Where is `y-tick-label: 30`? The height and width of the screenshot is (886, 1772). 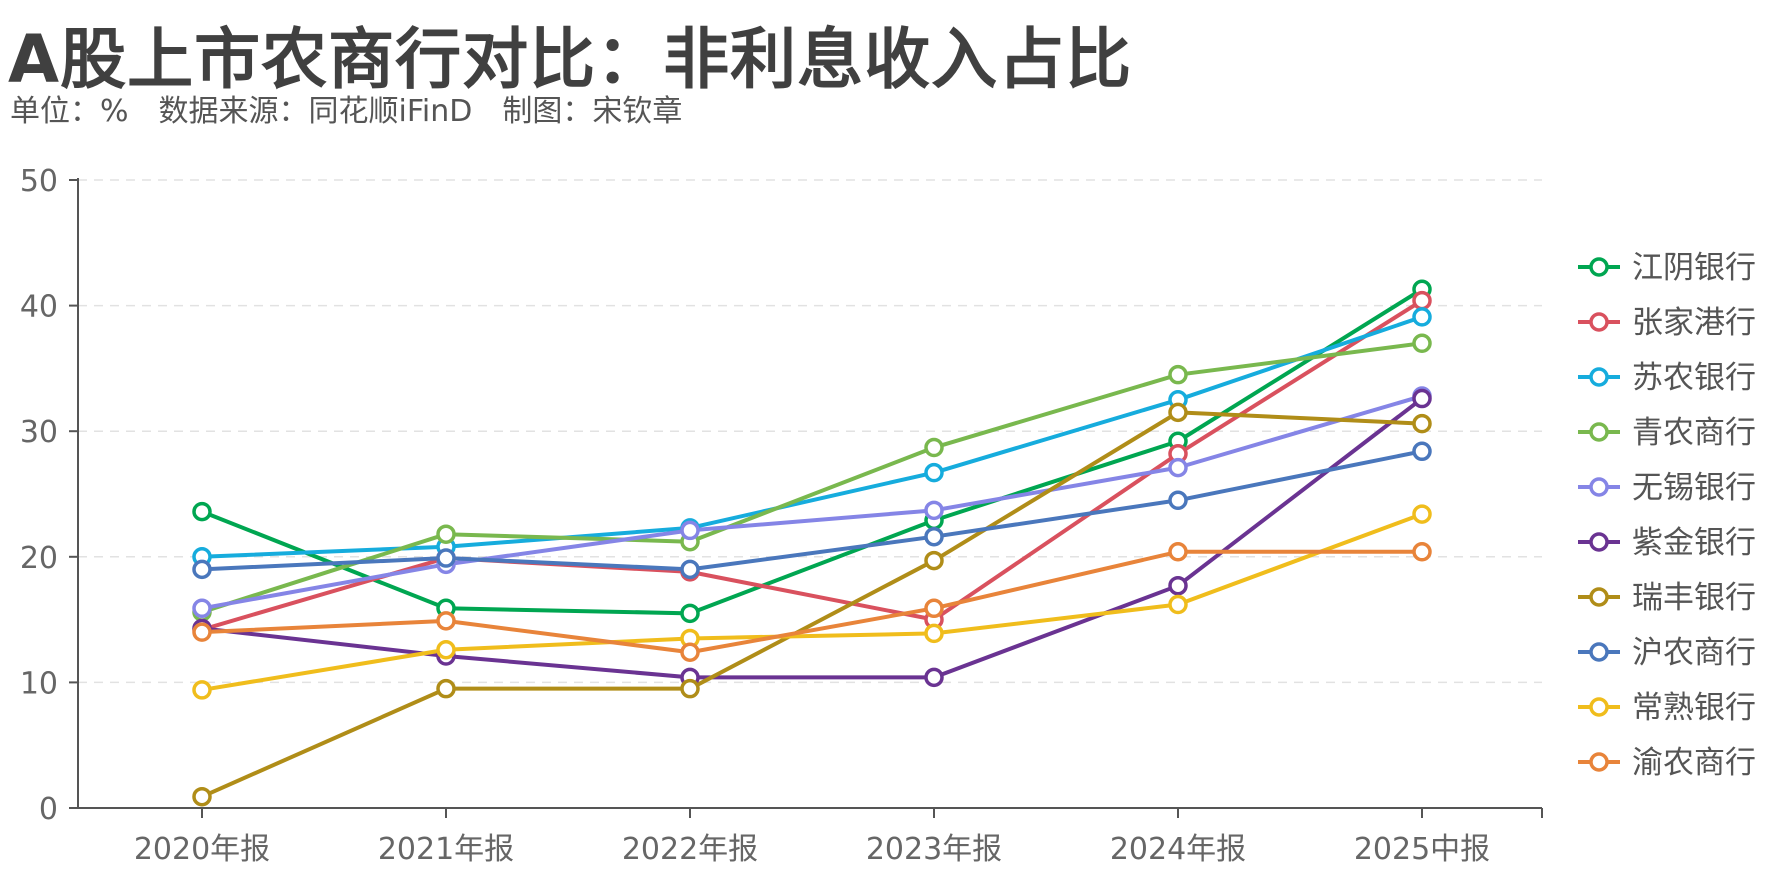 y-tick-label: 30 is located at coordinates (39, 432).